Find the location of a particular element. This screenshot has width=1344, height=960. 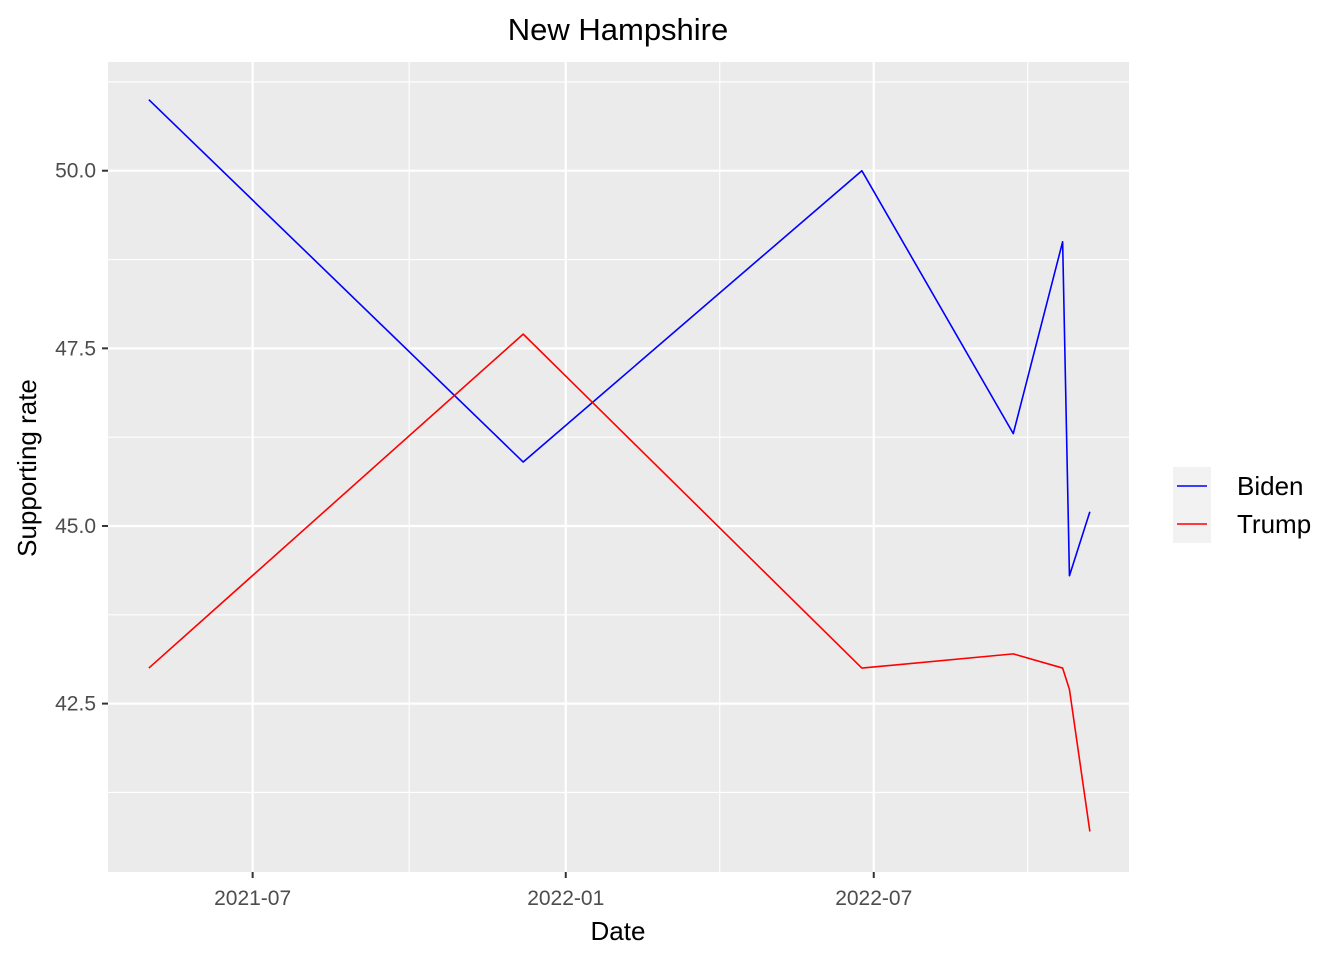

y-tick-label: 45.0 is located at coordinates (75, 526).